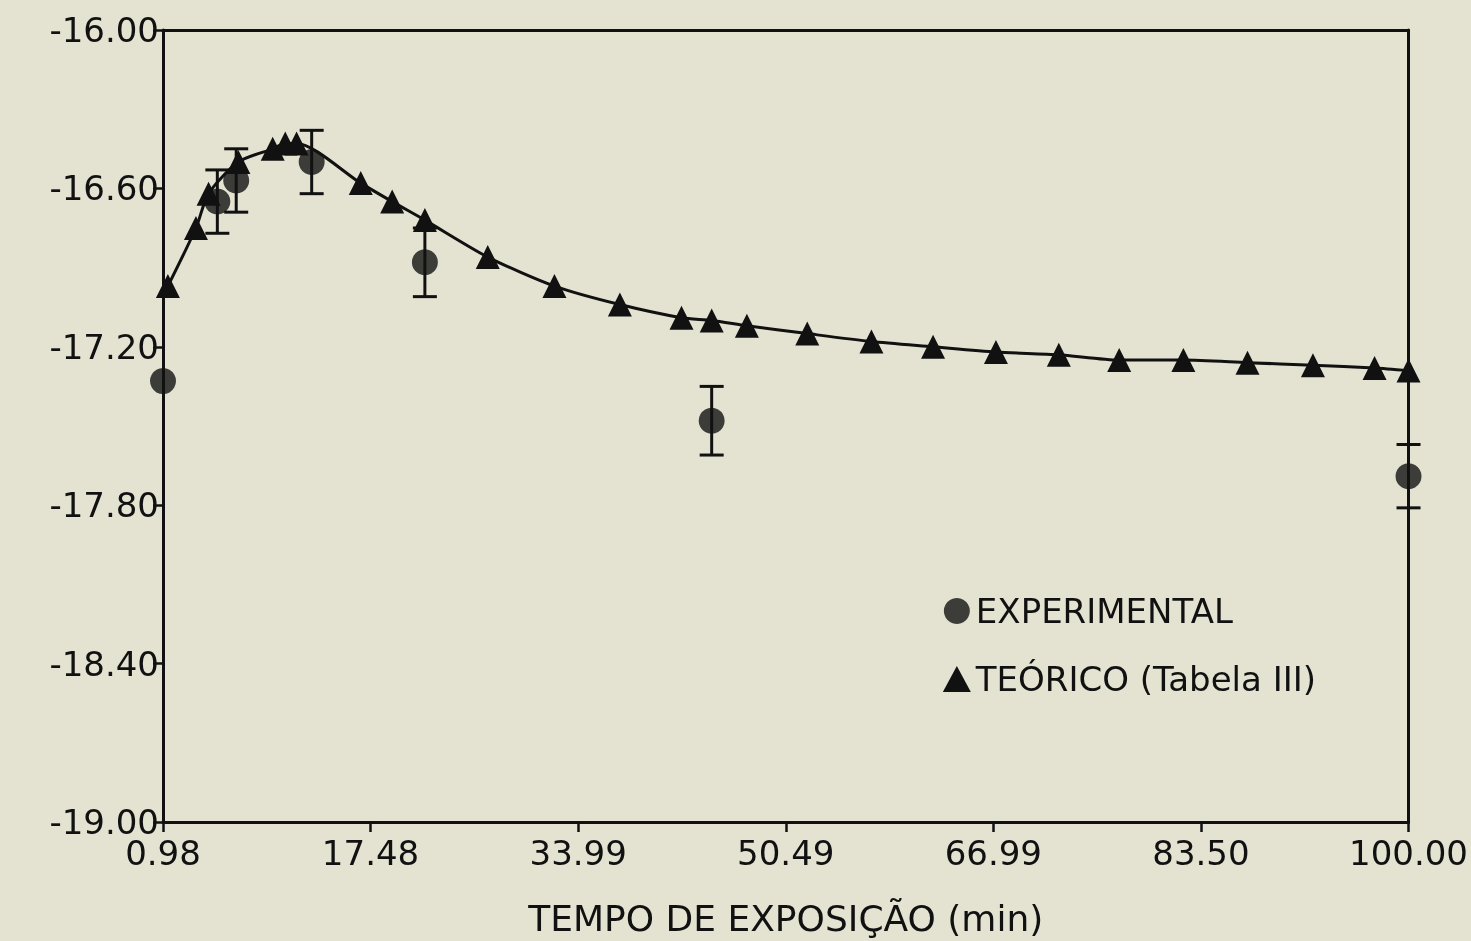  I want to click on y-tick-label: -17.20, so click(104, 346).